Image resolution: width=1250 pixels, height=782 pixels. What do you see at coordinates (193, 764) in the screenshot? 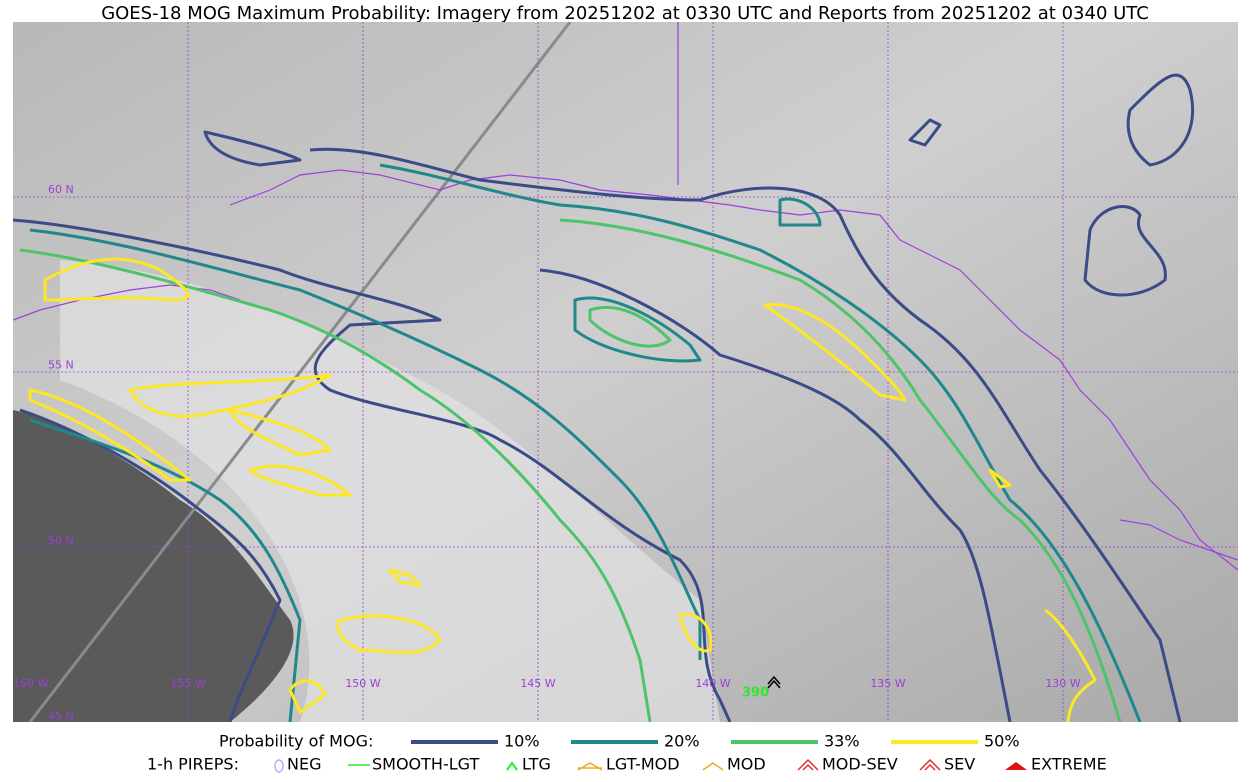
I see `pirep-title: 1-h PIREPS:` at bounding box center [193, 764].